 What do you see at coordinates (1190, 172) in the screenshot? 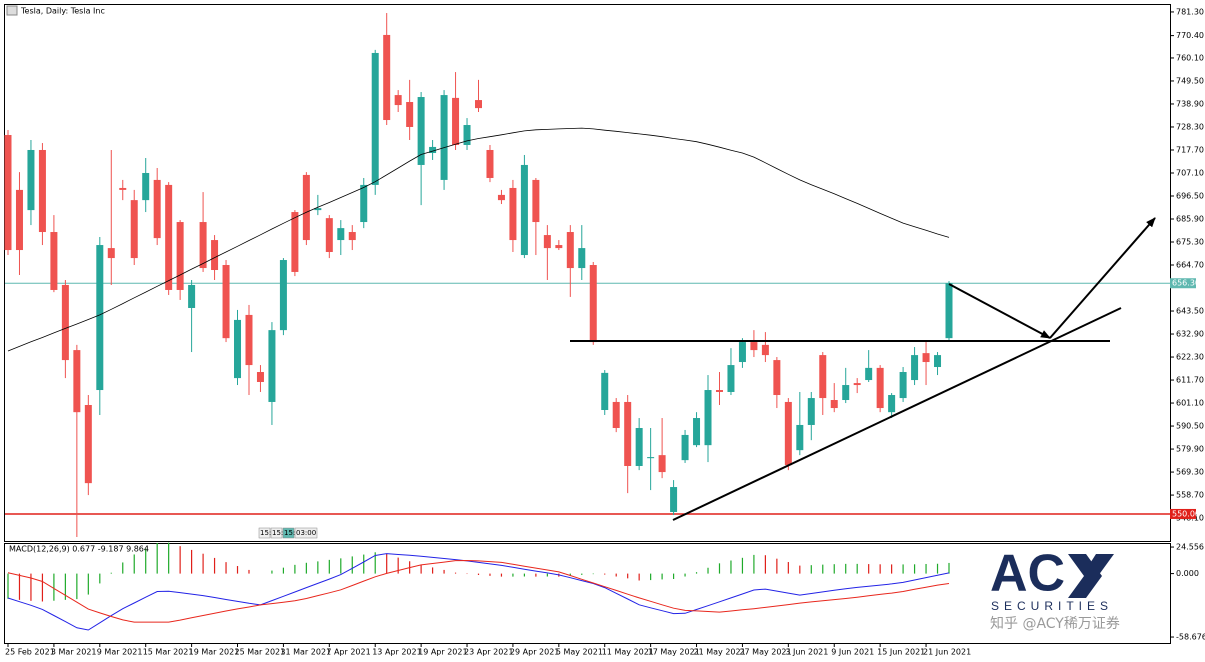
I see `y-tick-label: 707.10` at bounding box center [1190, 172].